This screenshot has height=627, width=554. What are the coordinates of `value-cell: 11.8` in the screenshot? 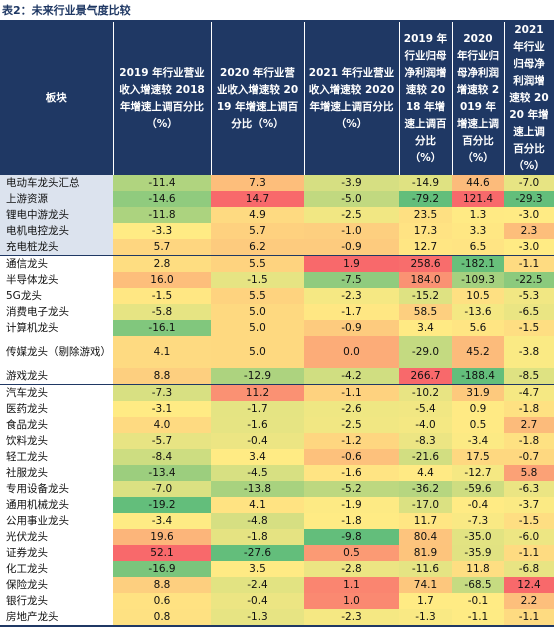 It's located at (478, 569).